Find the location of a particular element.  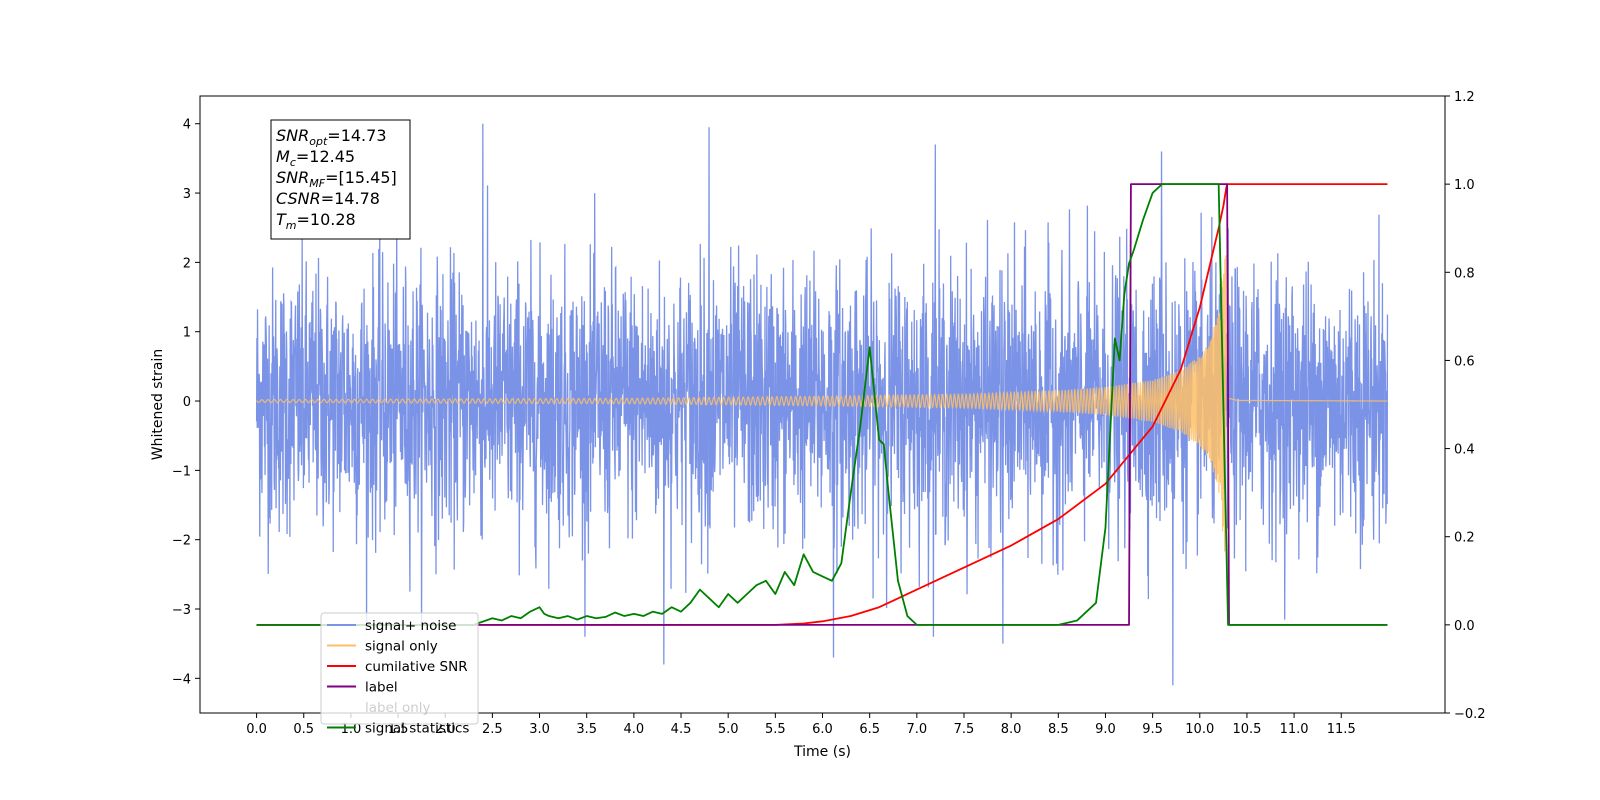

y-right-tick-label: 1.0 is located at coordinates (1464, 185).